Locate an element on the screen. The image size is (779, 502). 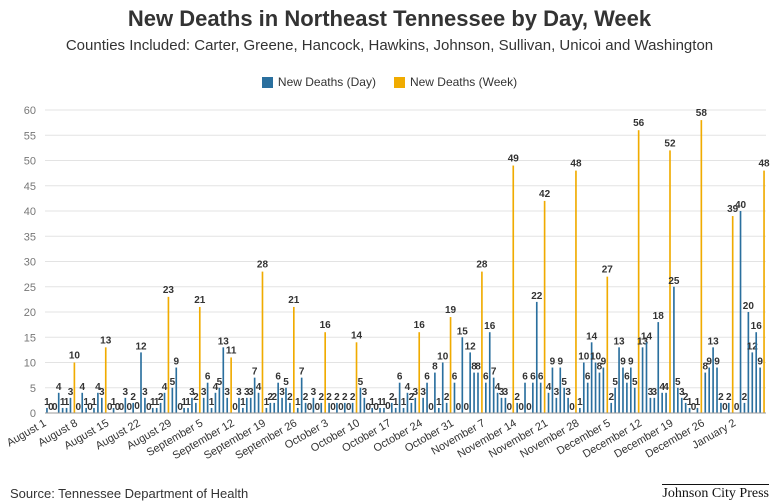
legend-item-day: New Deaths (Day) is located at coordinates (318, 82).